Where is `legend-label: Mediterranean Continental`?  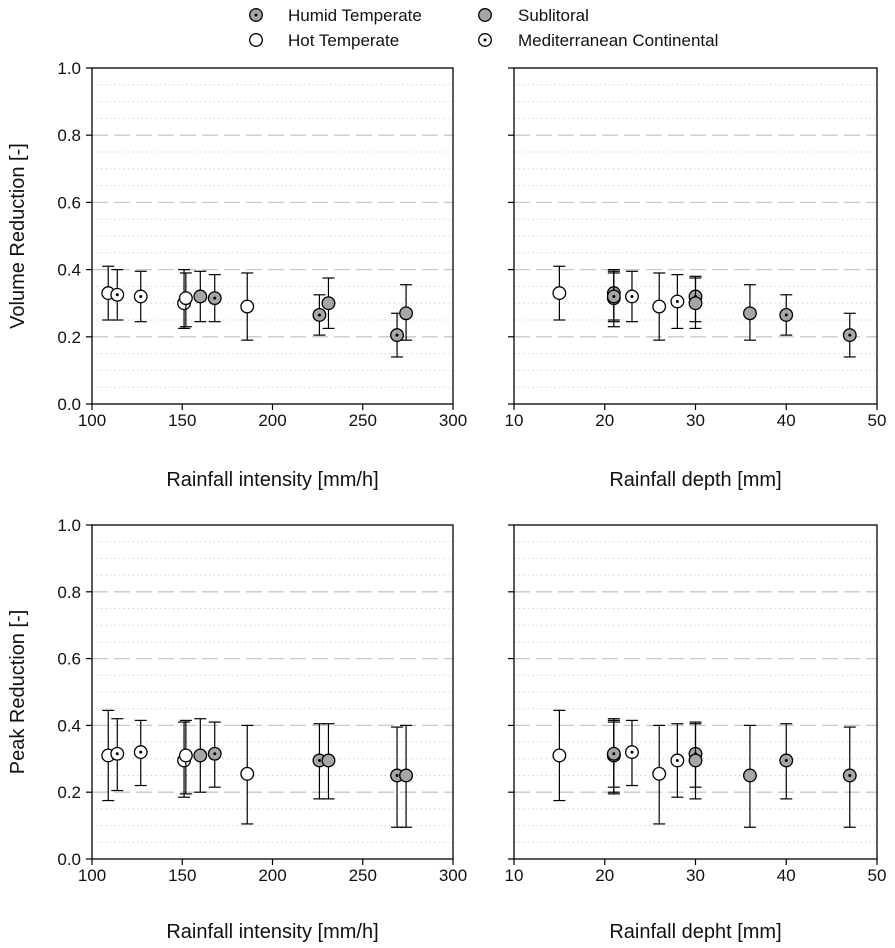
legend-label: Mediterranean Continental is located at coordinates (618, 40).